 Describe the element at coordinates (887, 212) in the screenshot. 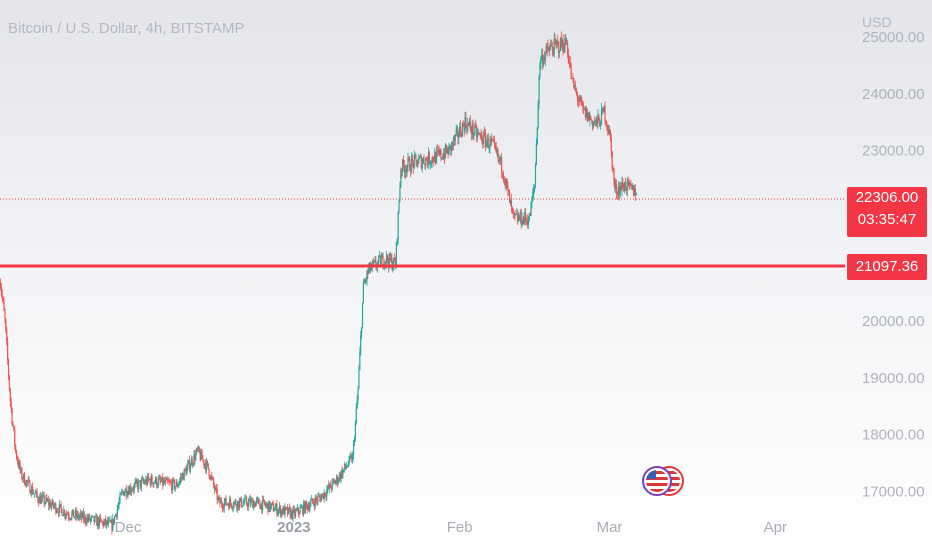

I see `last-price-badge: 22306.00 03:35:47` at that location.